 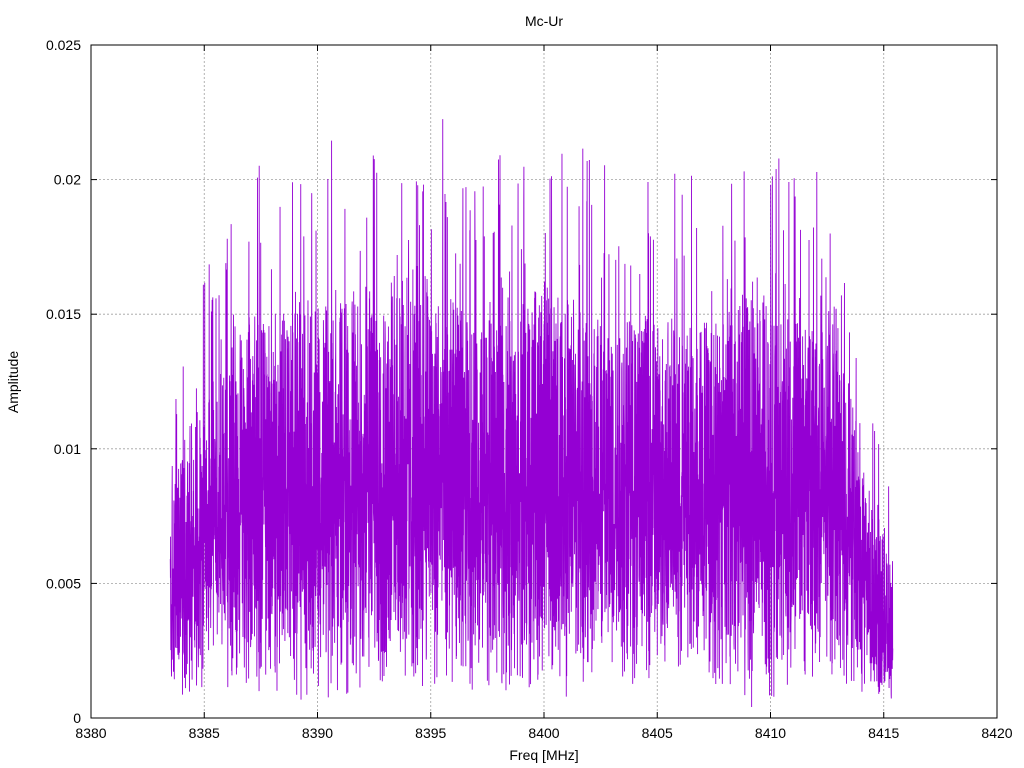 I want to click on x-tick-label: 8390, so click(x=317, y=733).